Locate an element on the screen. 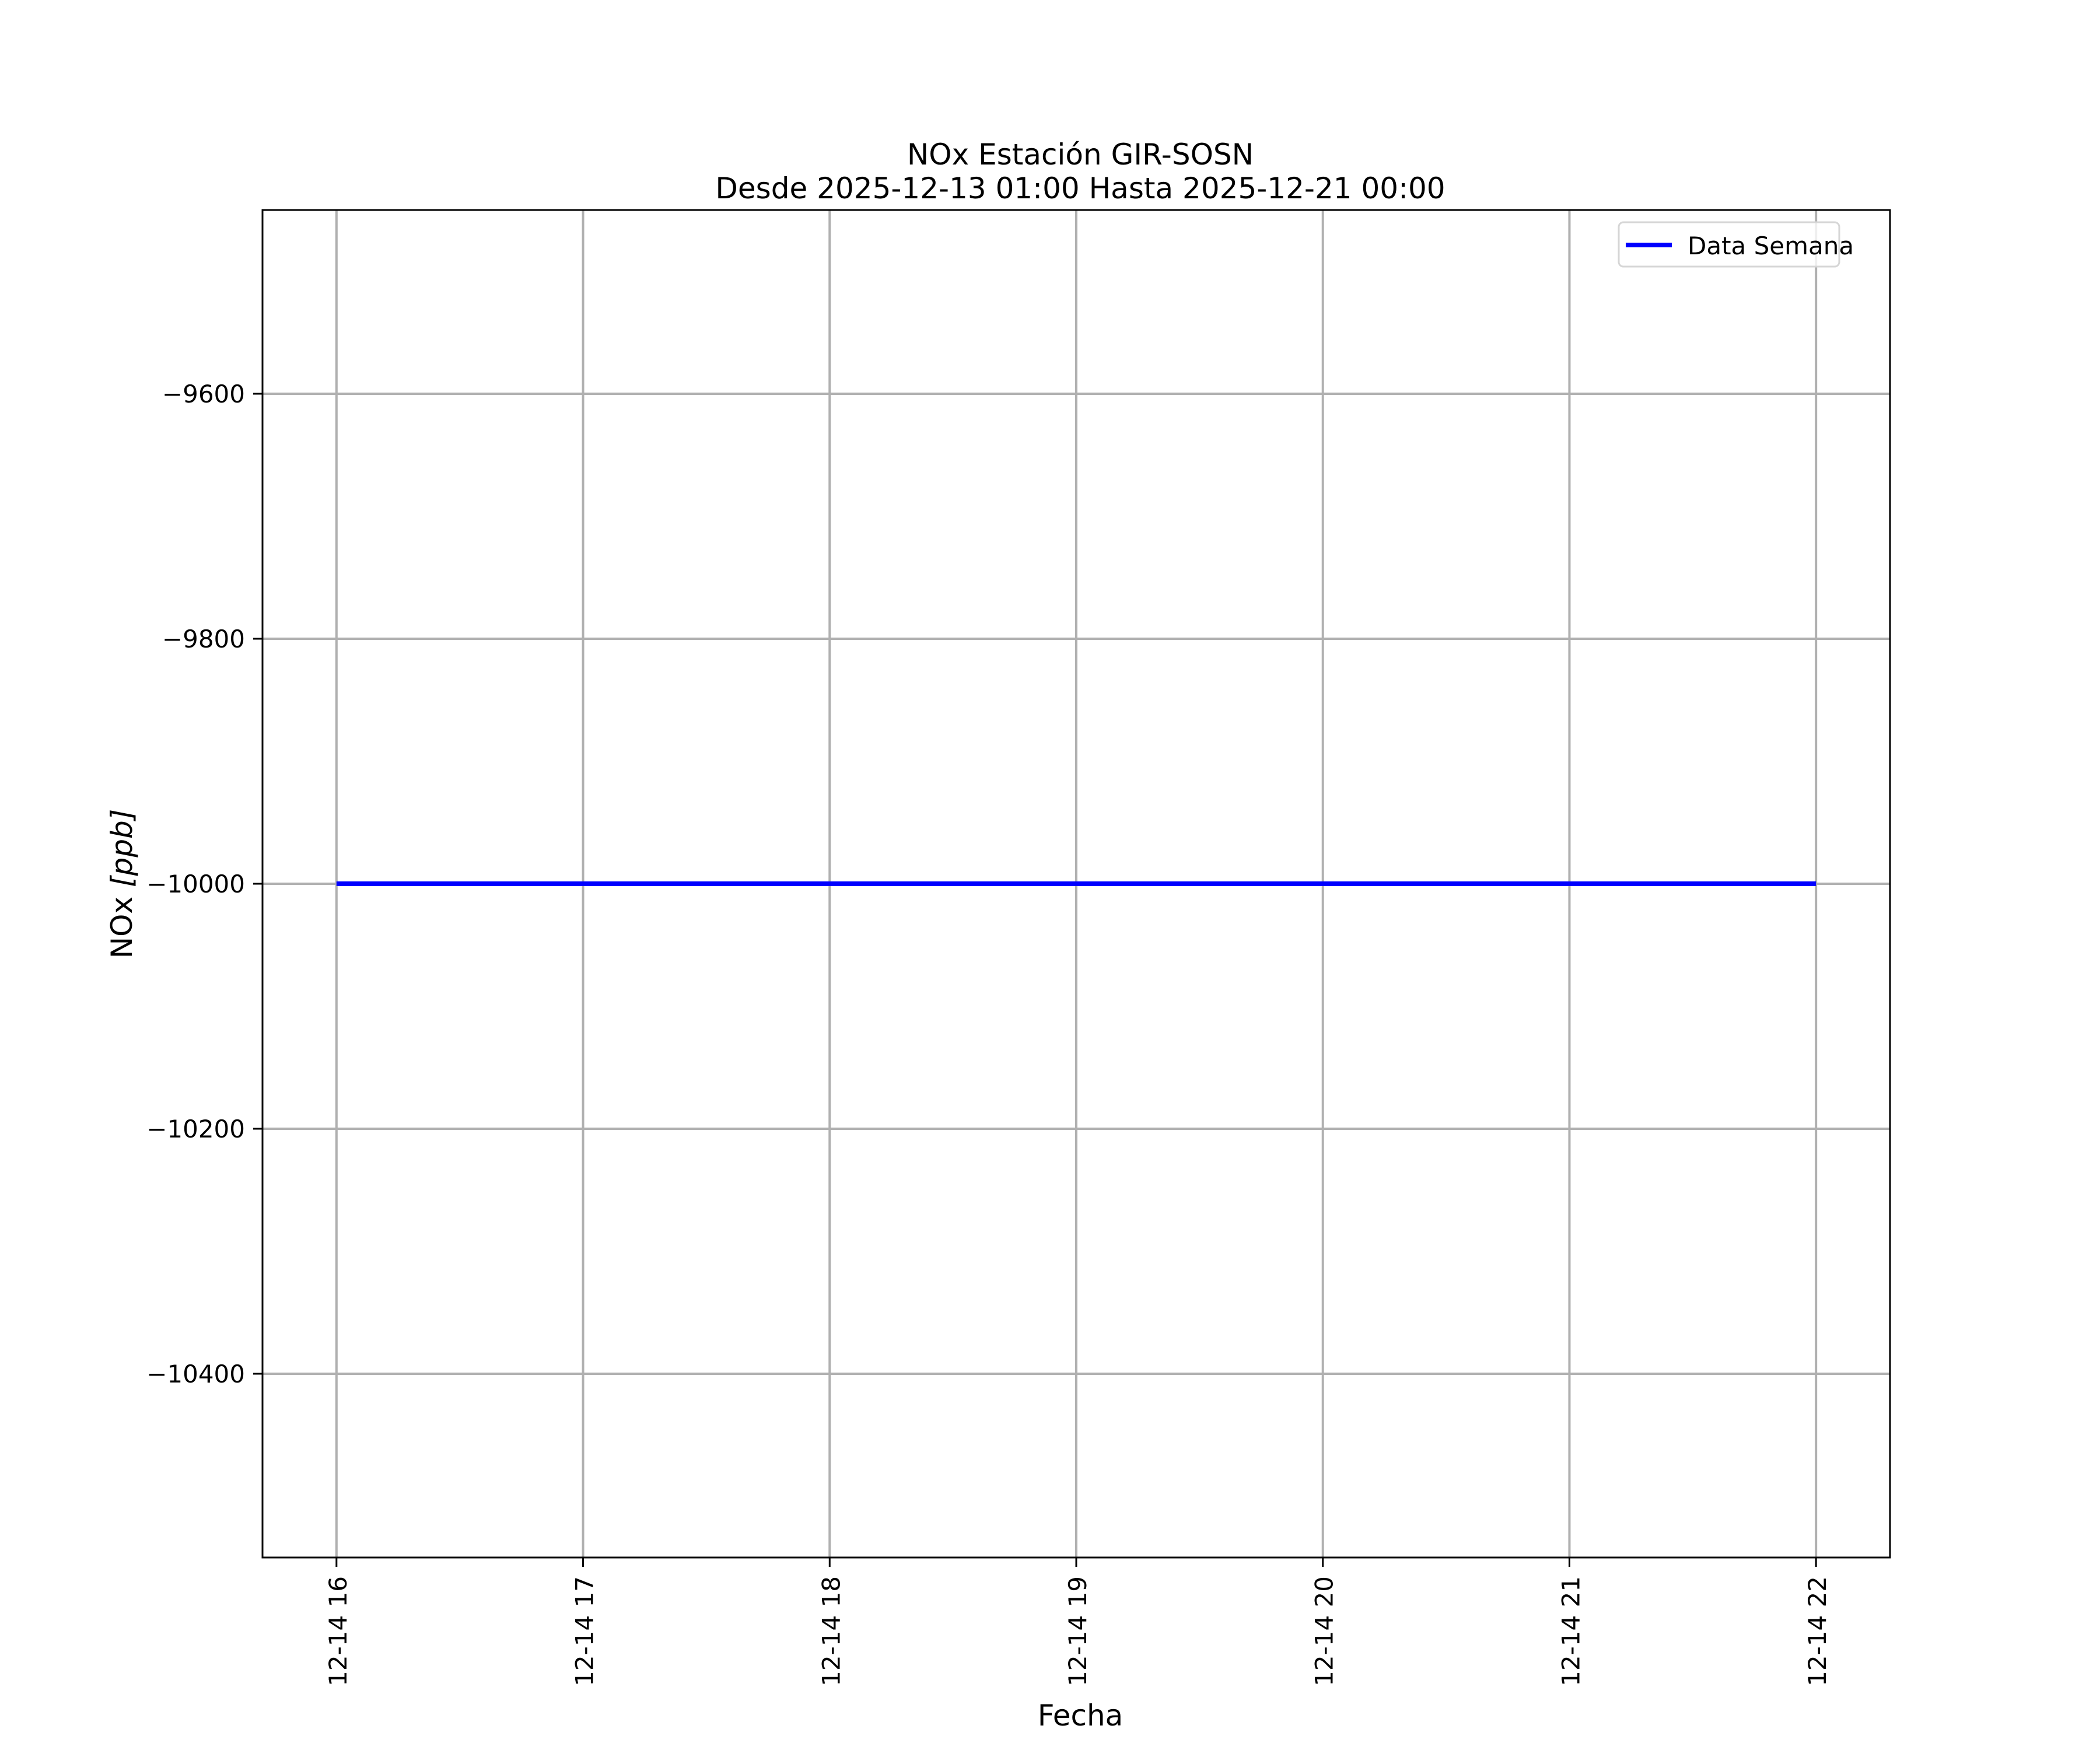  y-tick-label: −9800 is located at coordinates (203, 639).